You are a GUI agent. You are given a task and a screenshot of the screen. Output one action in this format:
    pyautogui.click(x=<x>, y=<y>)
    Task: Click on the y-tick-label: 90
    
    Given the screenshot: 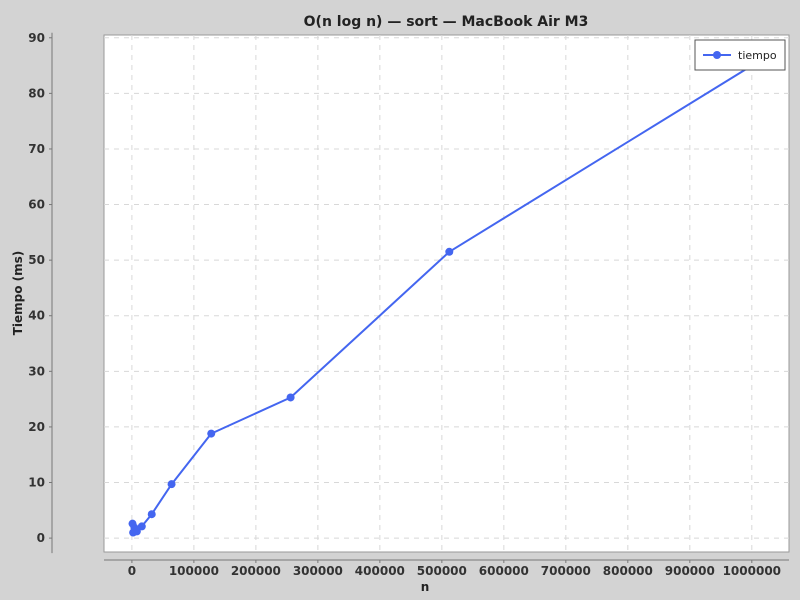 What is the action you would take?
    pyautogui.click(x=36, y=38)
    